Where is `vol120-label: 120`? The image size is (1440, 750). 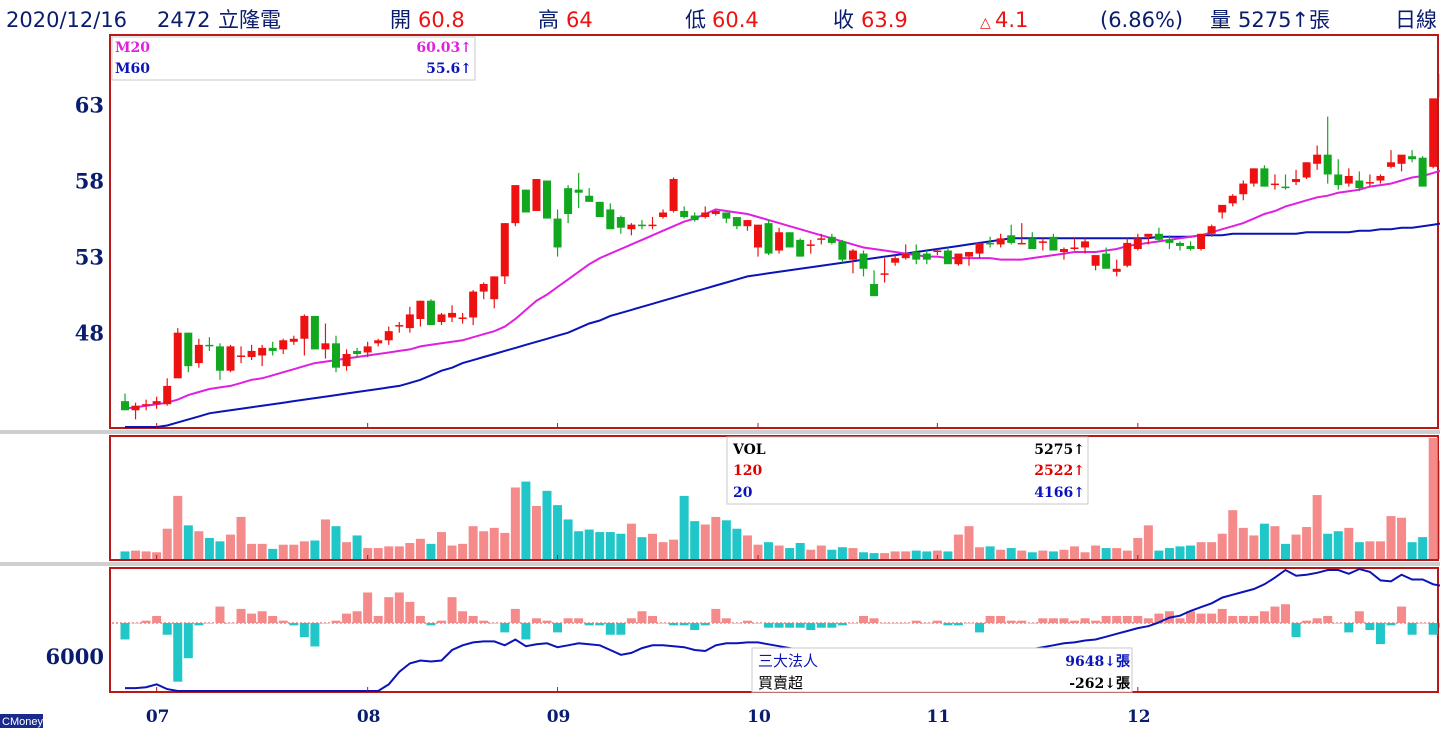
vol120-label: 120 is located at coordinates (747, 471).